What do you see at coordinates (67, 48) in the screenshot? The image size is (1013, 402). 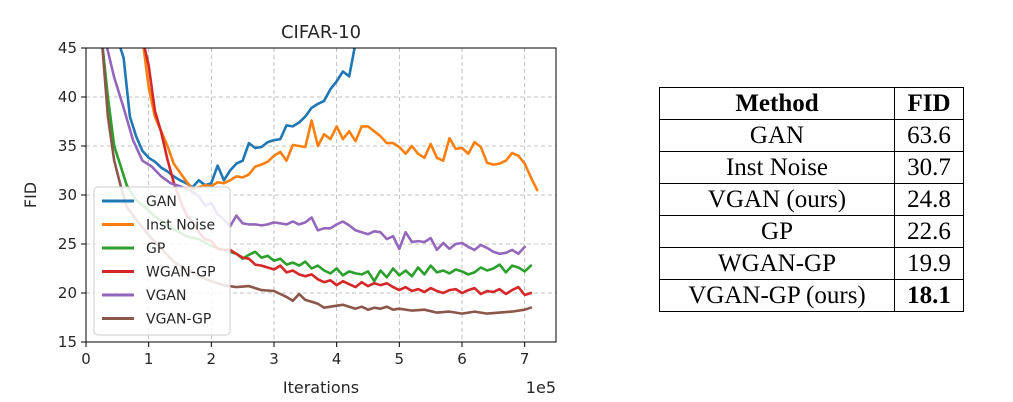 I see `y-tick-label: 45` at bounding box center [67, 48].